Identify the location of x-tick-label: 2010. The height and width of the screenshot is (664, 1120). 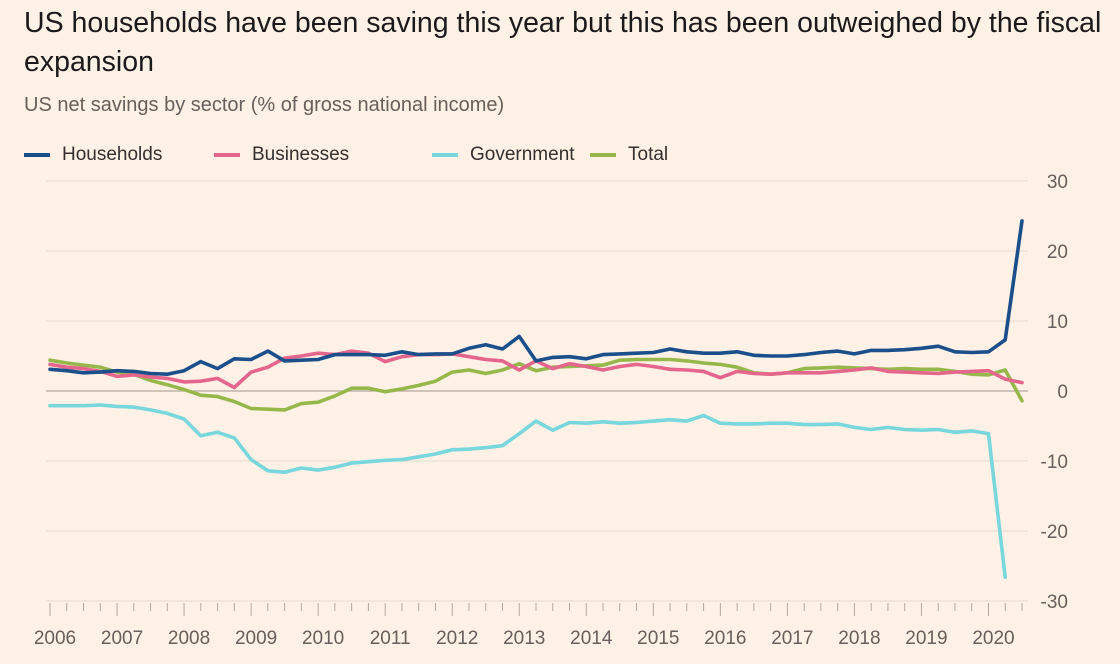
(323, 638).